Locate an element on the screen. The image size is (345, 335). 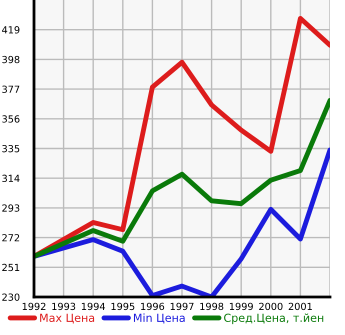
y-tick-label: 356 is located at coordinates (11, 119).